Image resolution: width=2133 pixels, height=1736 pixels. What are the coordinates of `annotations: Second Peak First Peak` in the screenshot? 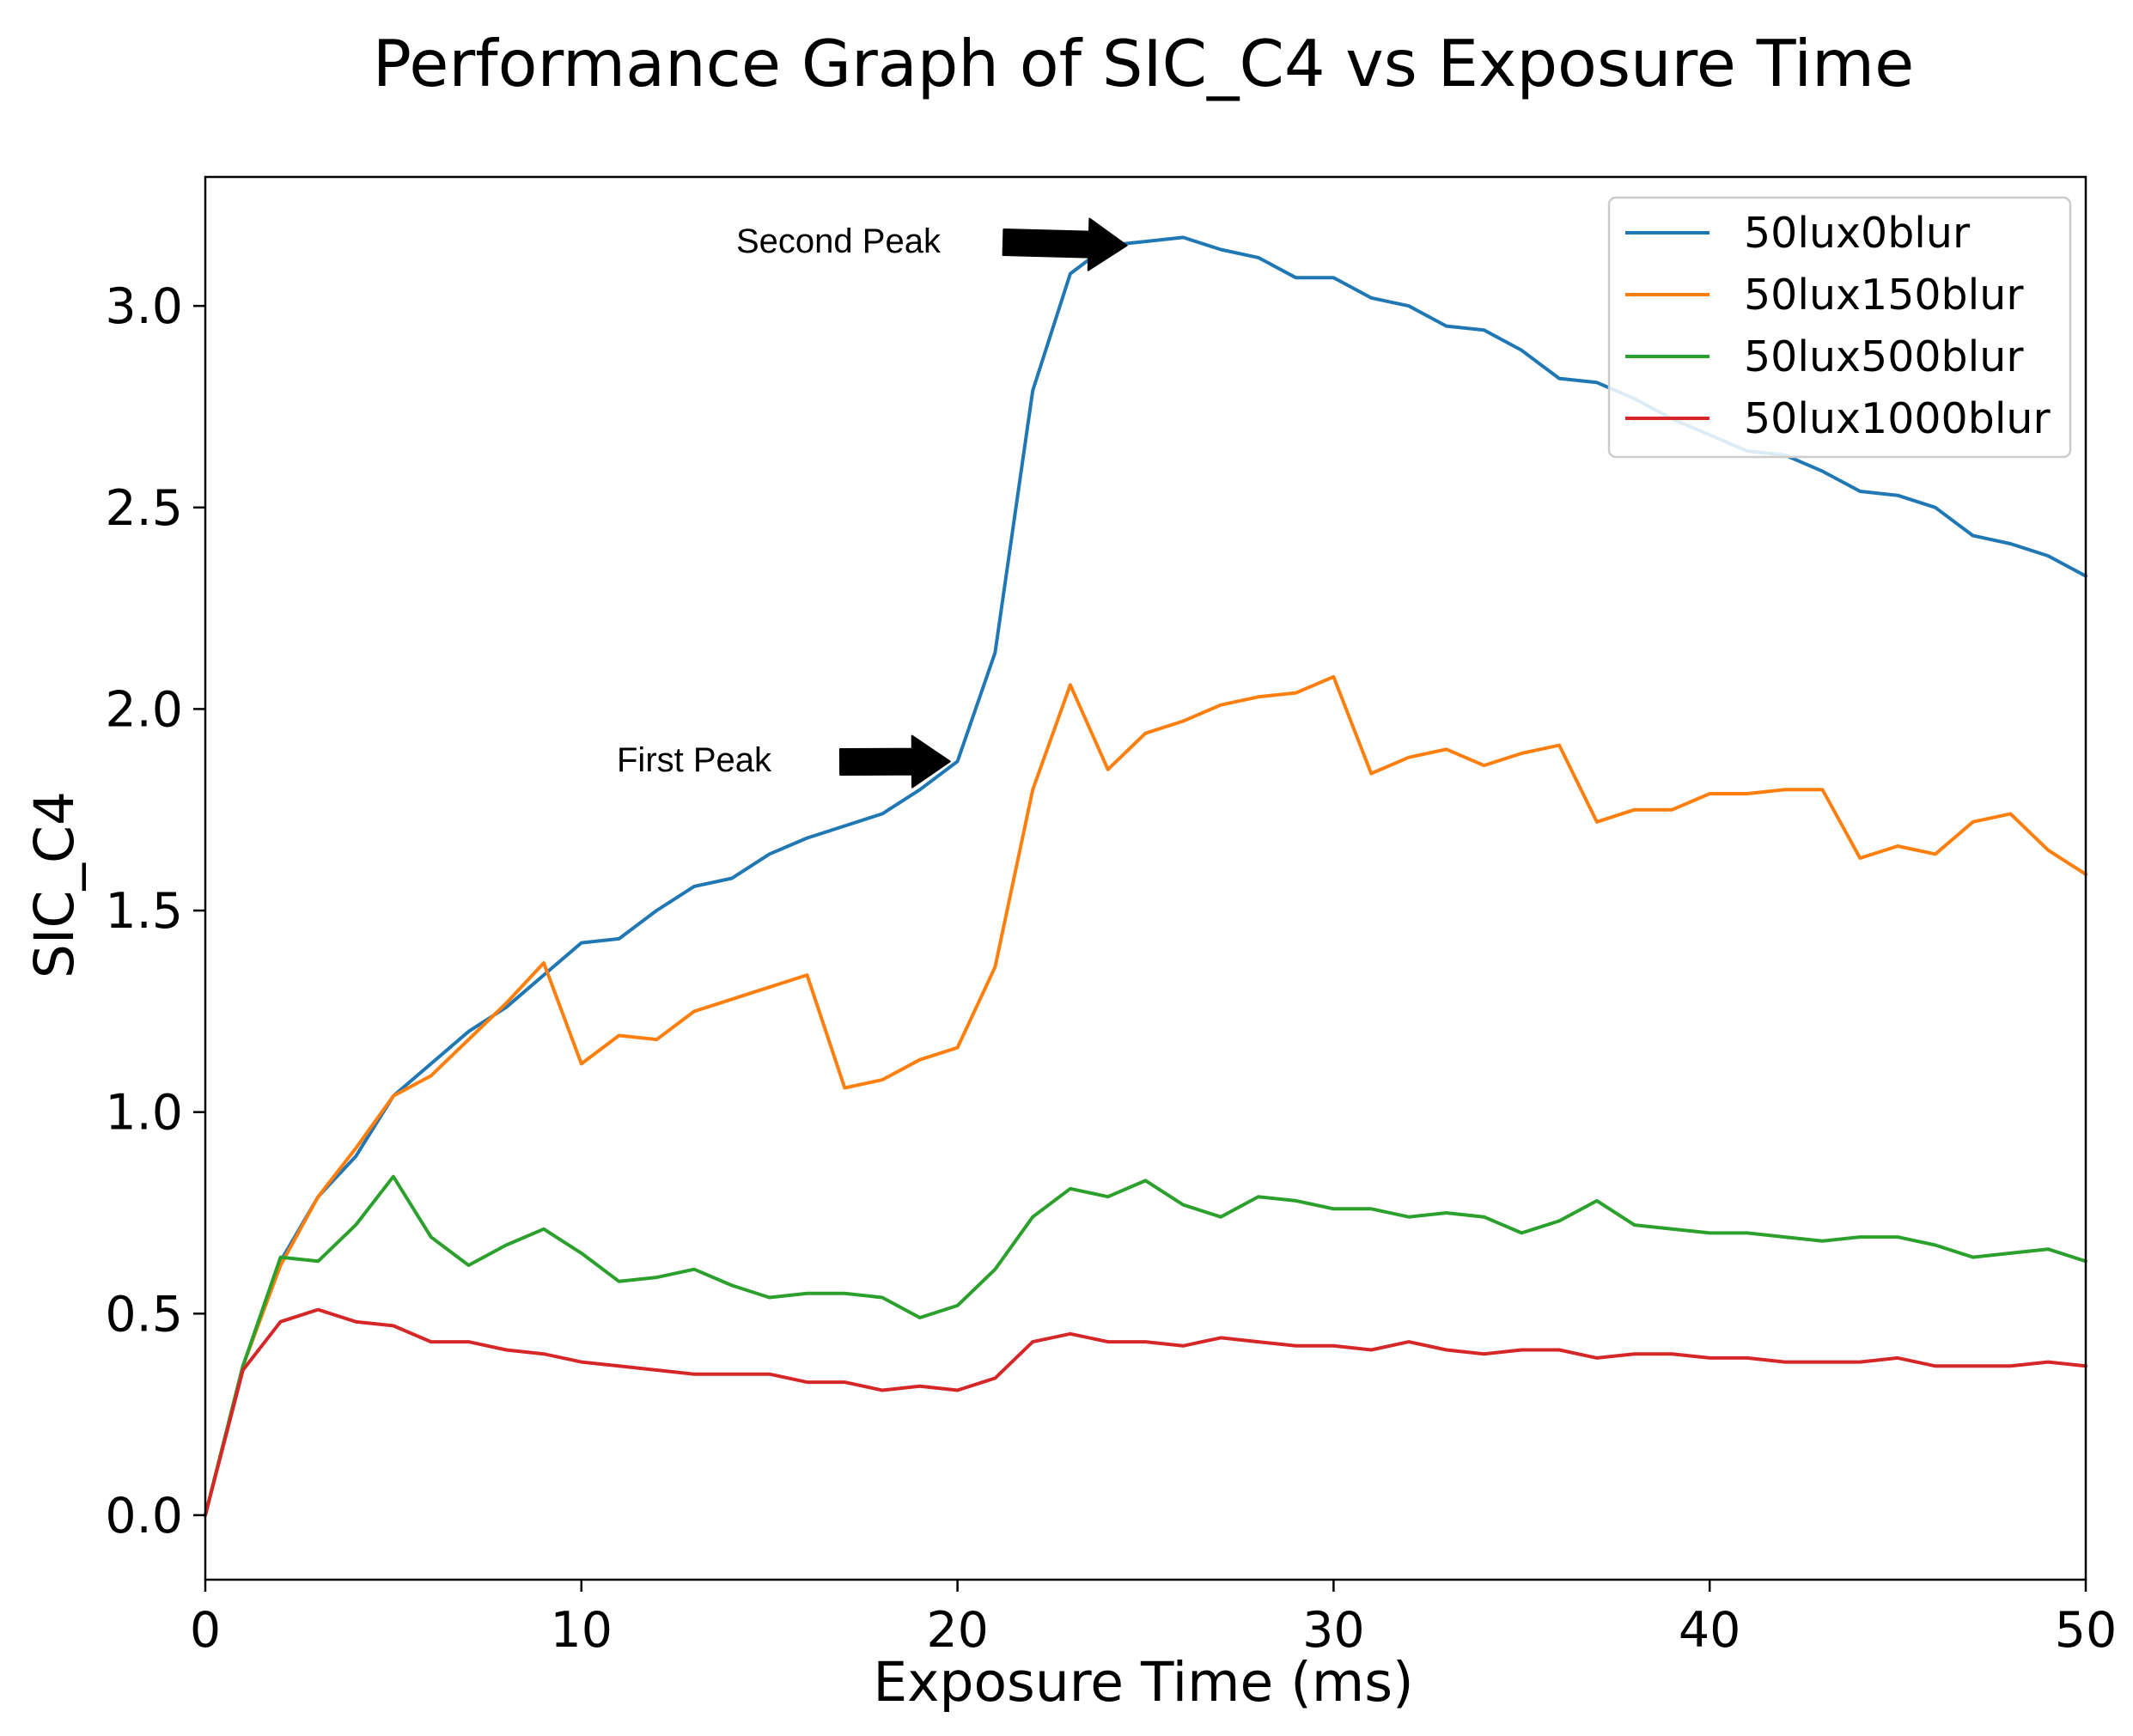 It's located at (872, 503).